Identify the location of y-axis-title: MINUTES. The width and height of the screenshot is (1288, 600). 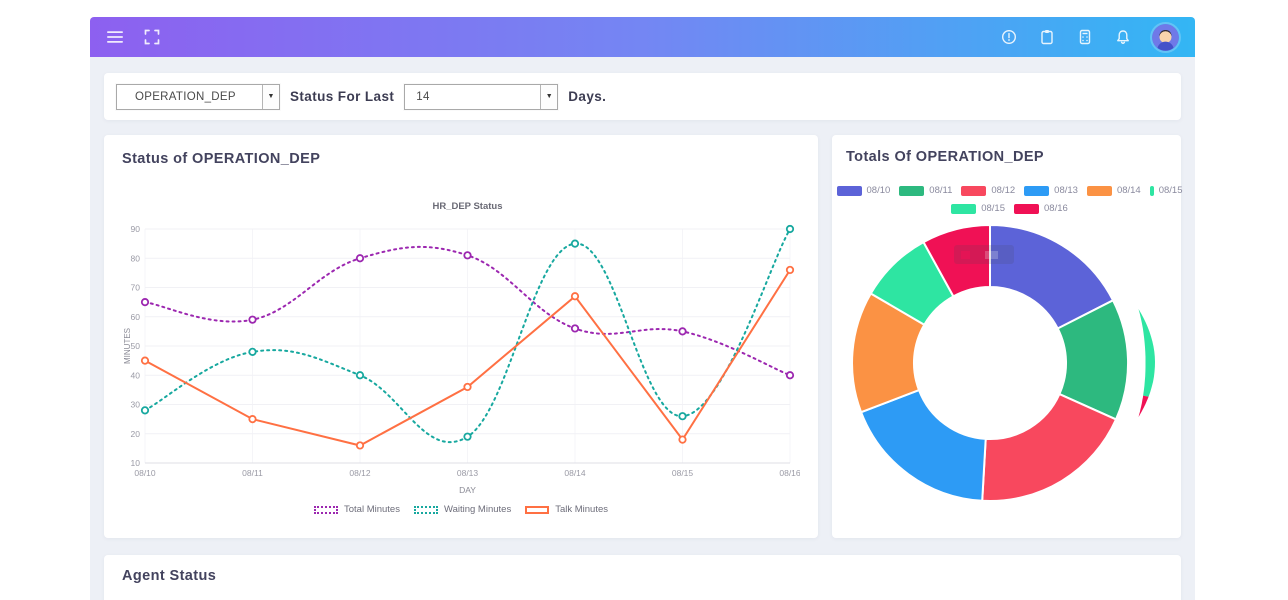
(127, 346).